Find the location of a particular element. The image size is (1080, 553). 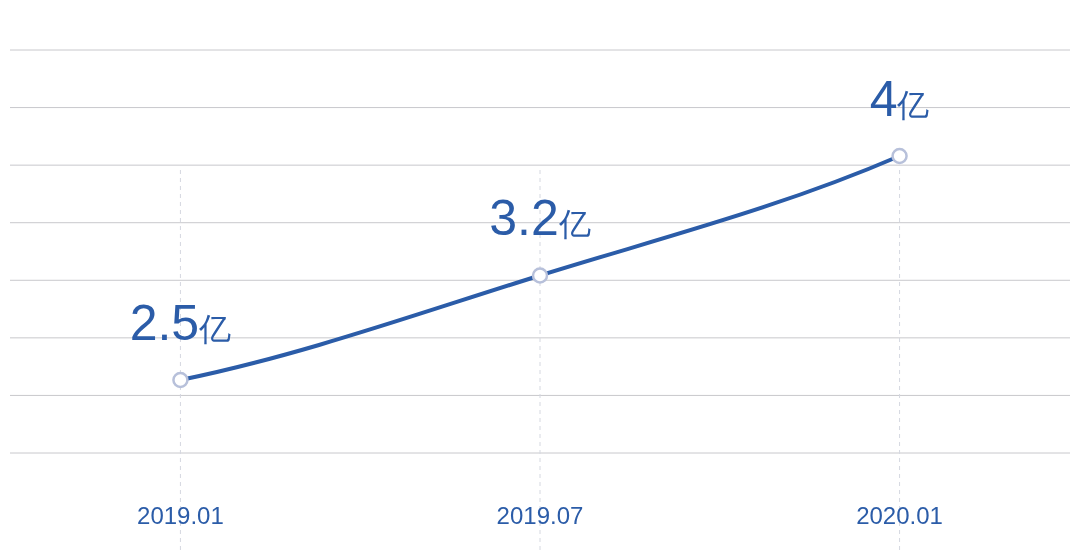

data-label: 4亿 is located at coordinates (899, 99).